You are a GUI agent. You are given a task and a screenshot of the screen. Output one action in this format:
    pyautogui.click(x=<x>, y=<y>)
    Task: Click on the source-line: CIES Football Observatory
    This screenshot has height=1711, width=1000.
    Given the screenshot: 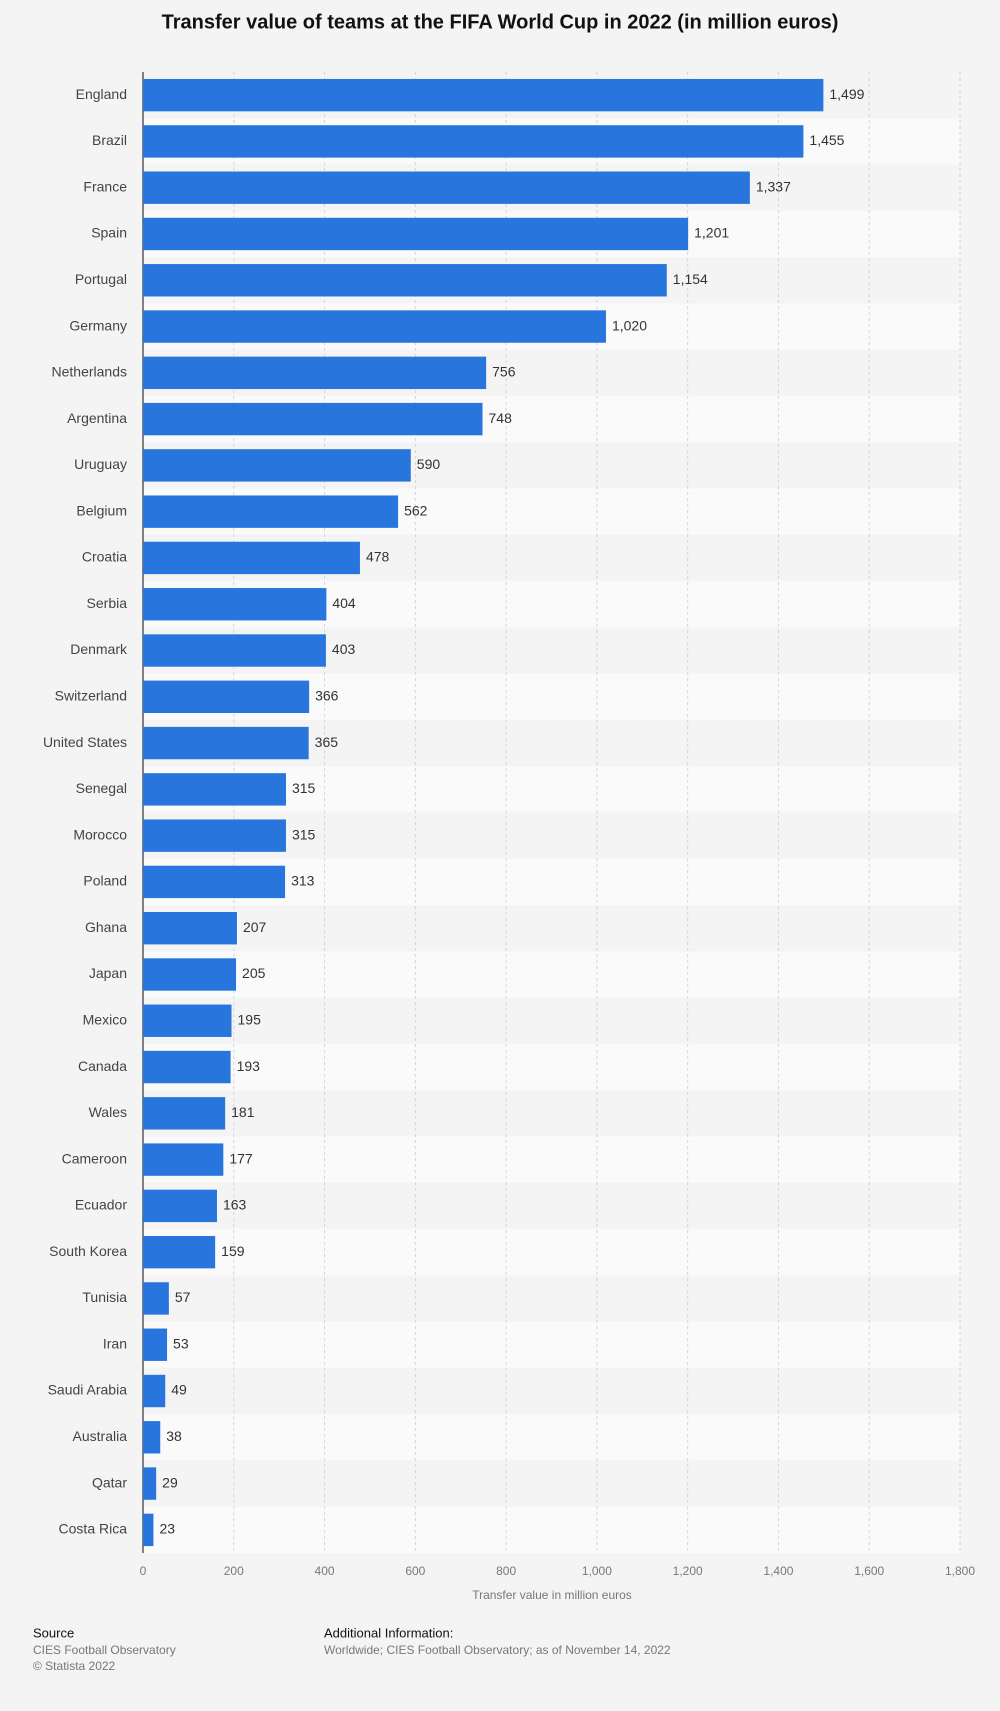 What is the action you would take?
    pyautogui.click(x=104, y=1650)
    